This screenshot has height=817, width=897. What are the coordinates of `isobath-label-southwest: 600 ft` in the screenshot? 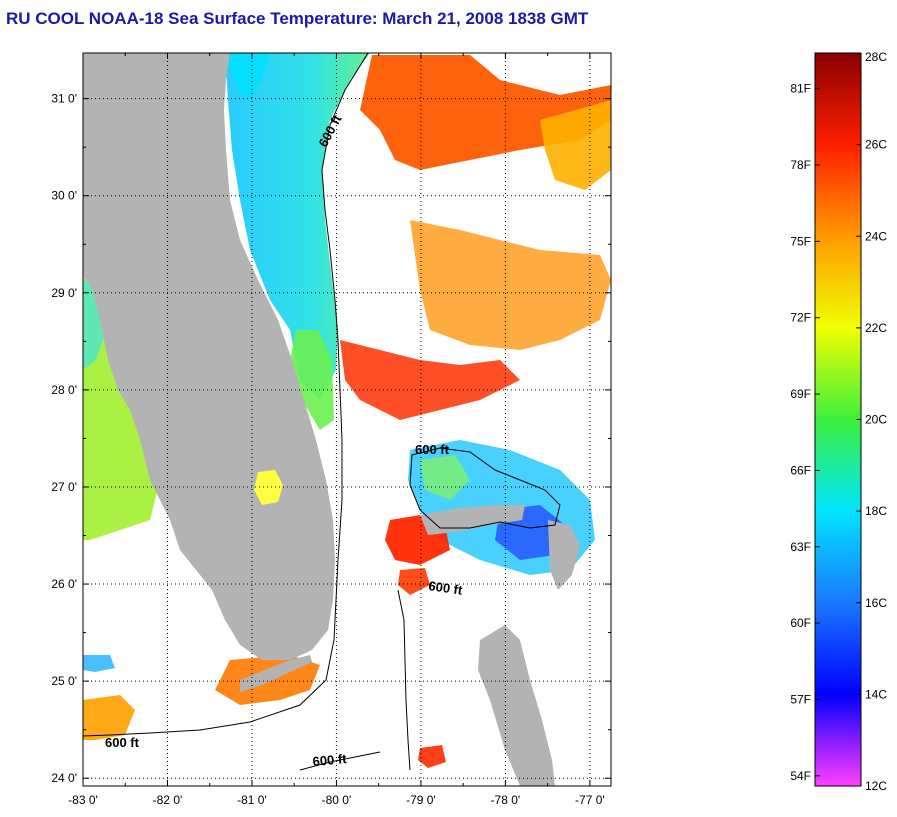 It's located at (122, 742).